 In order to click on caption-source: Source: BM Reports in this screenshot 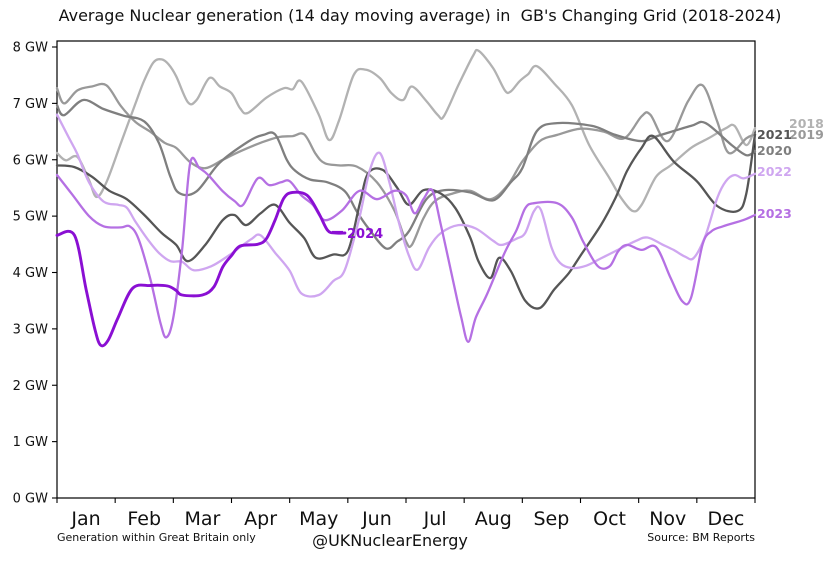, I will do `click(701, 537)`.